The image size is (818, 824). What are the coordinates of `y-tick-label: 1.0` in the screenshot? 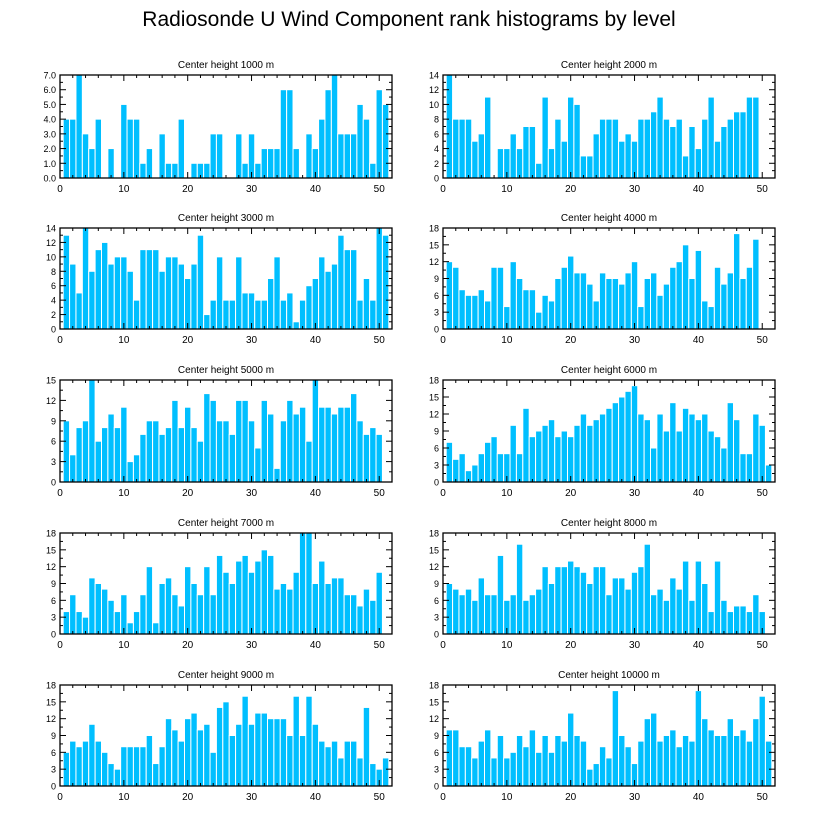 It's located at (49, 164).